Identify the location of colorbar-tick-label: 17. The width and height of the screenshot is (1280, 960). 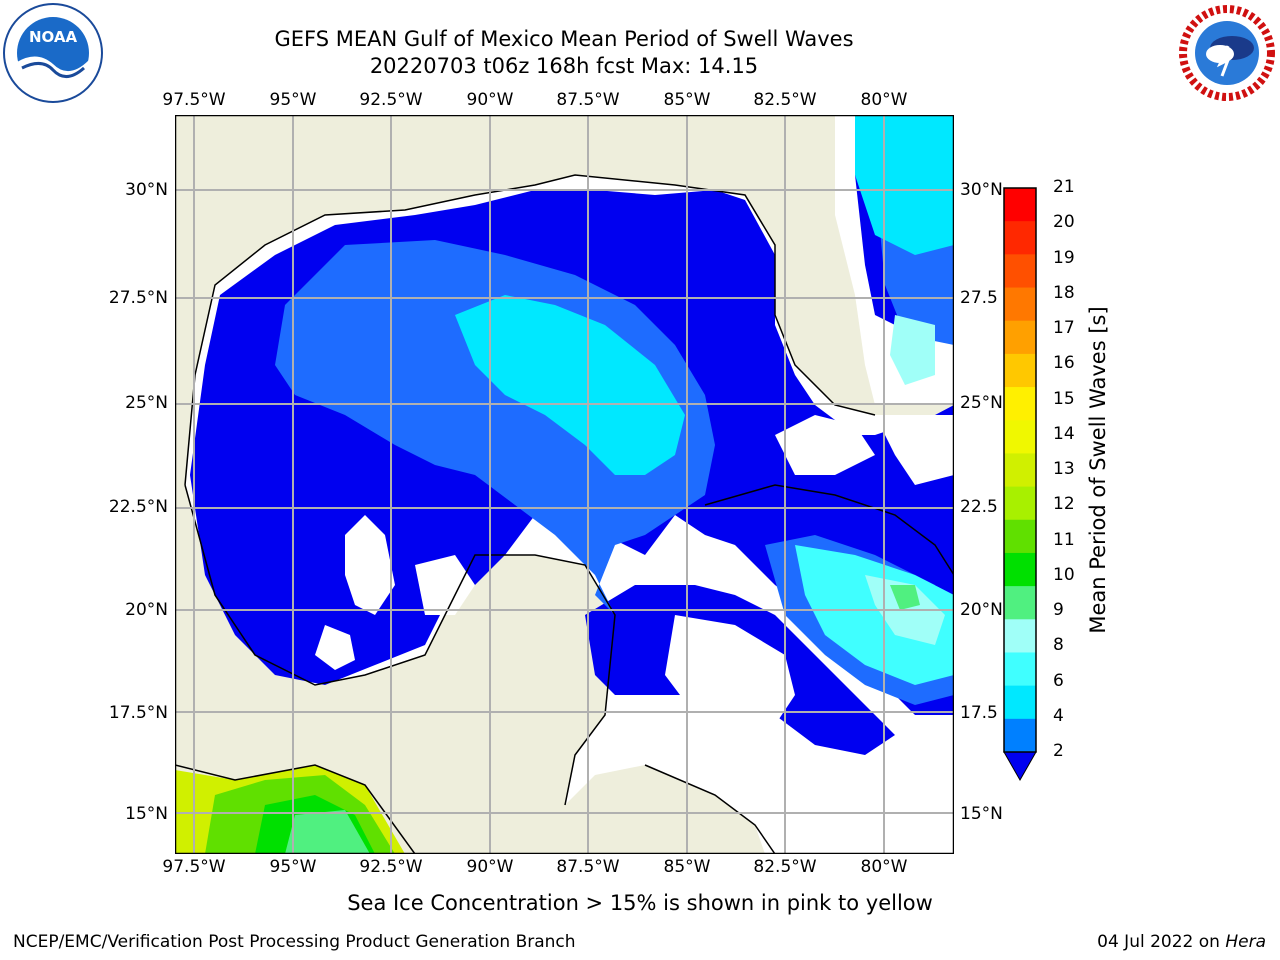
(1064, 328).